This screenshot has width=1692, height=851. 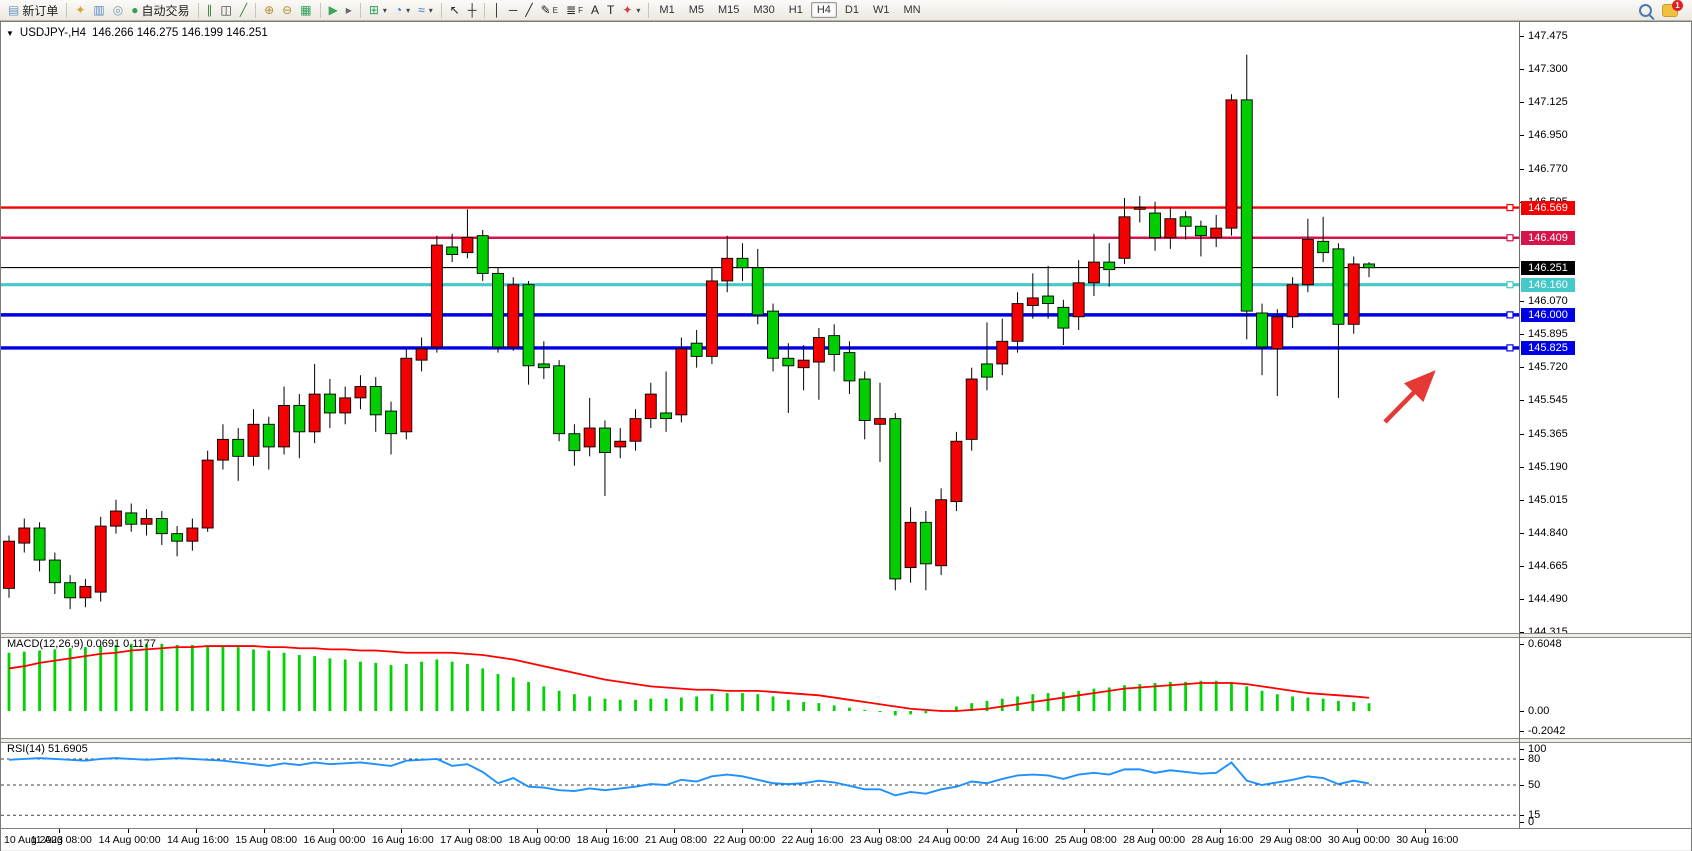 What do you see at coordinates (539, 840) in the screenshot?
I see `time-label: 18 Aug 00:00` at bounding box center [539, 840].